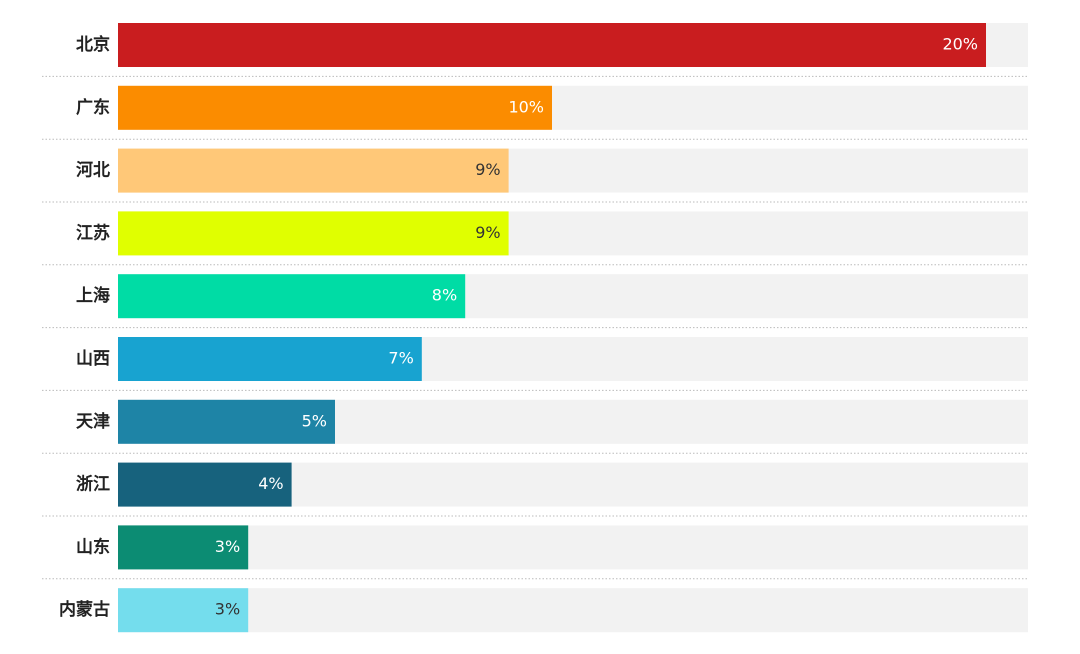  What do you see at coordinates (93, 359) in the screenshot?
I see `category-label: 山西` at bounding box center [93, 359].